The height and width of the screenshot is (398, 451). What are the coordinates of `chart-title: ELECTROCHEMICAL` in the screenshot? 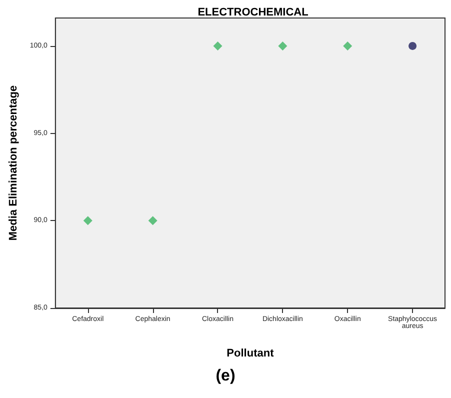 It's located at (253, 12).